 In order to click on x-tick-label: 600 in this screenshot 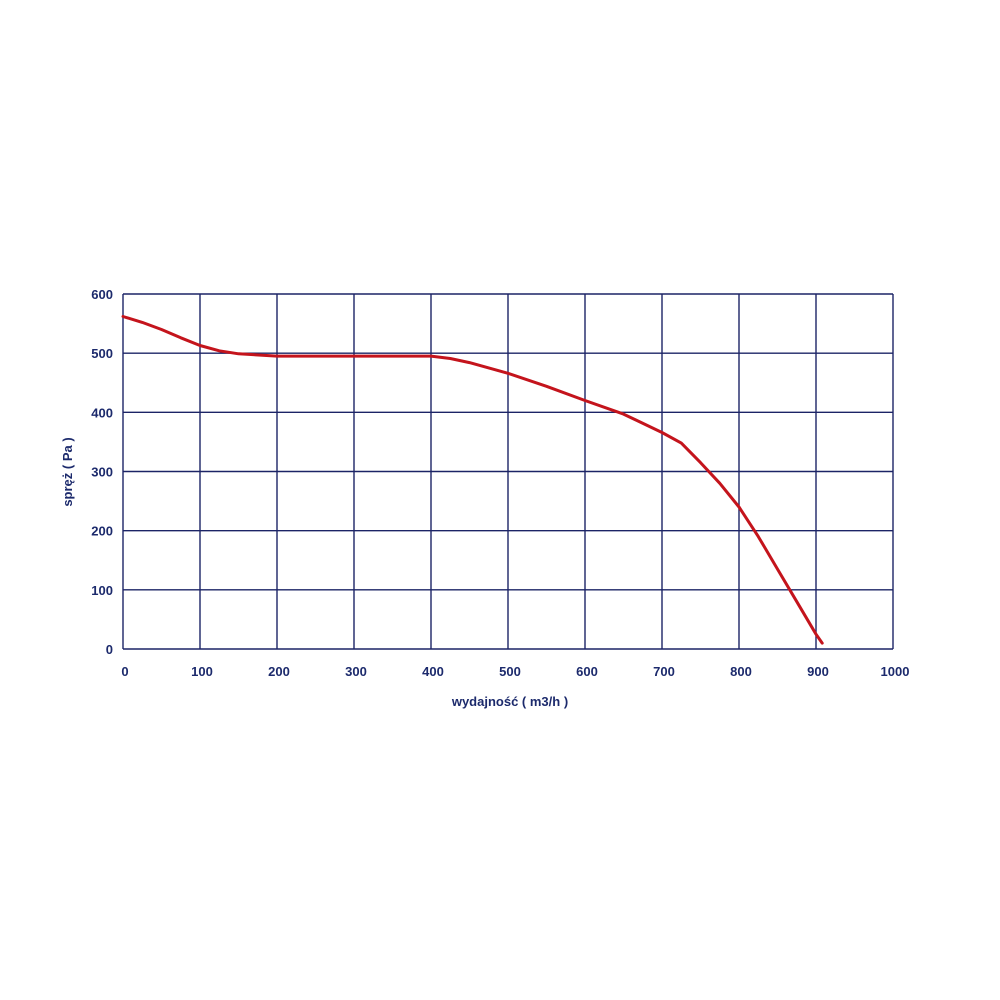, I will do `click(587, 671)`.